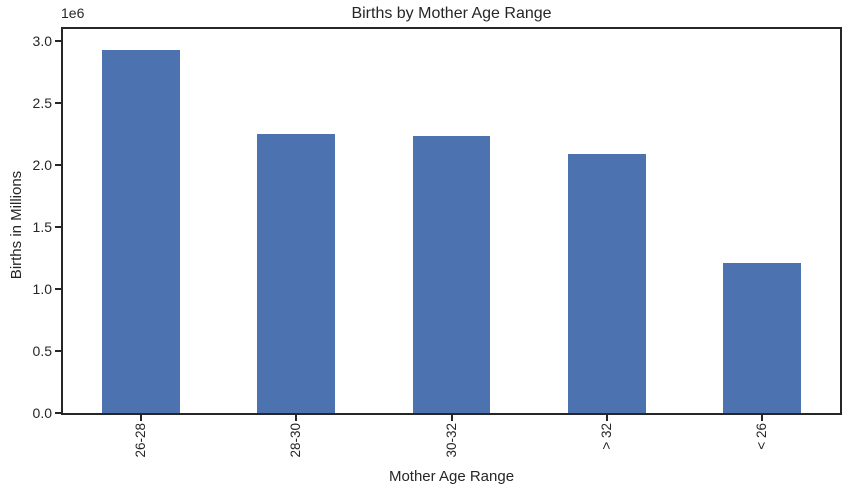 The image size is (850, 498). What do you see at coordinates (140, 440) in the screenshot?
I see `x-tick-label: 26-28` at bounding box center [140, 440].